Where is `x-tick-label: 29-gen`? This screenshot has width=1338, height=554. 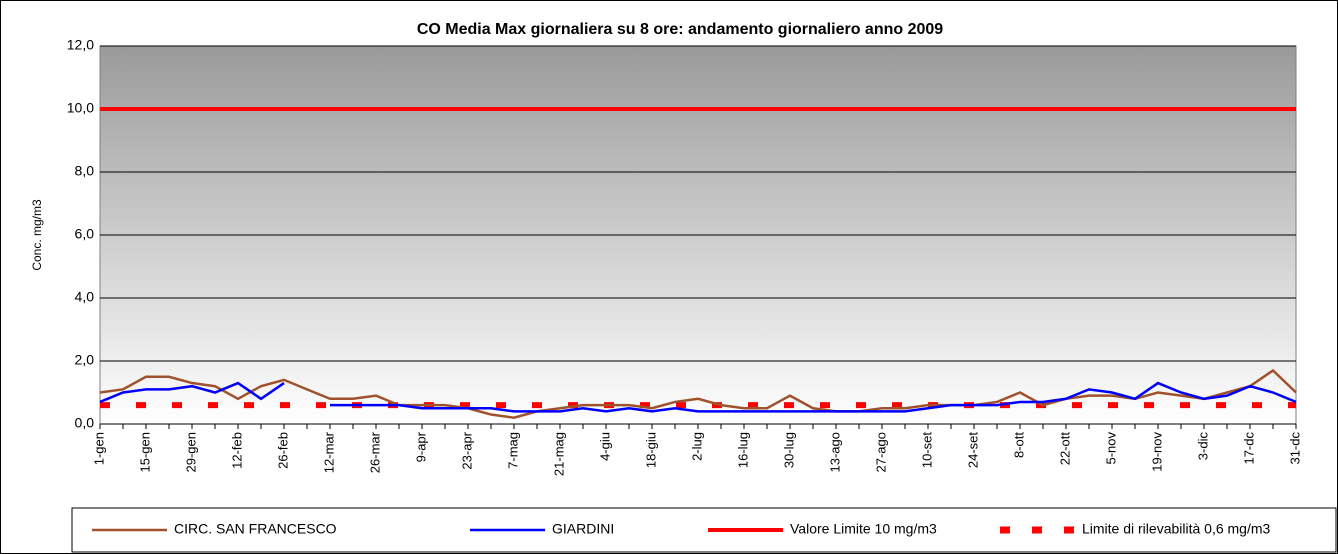
x-tick-label: 29-gen is located at coordinates (190, 452).